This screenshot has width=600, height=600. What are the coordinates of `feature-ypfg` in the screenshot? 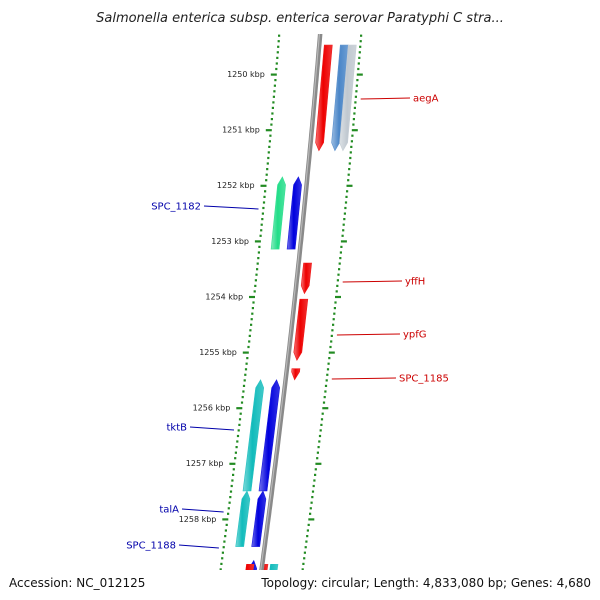 It's located at (301, 329).